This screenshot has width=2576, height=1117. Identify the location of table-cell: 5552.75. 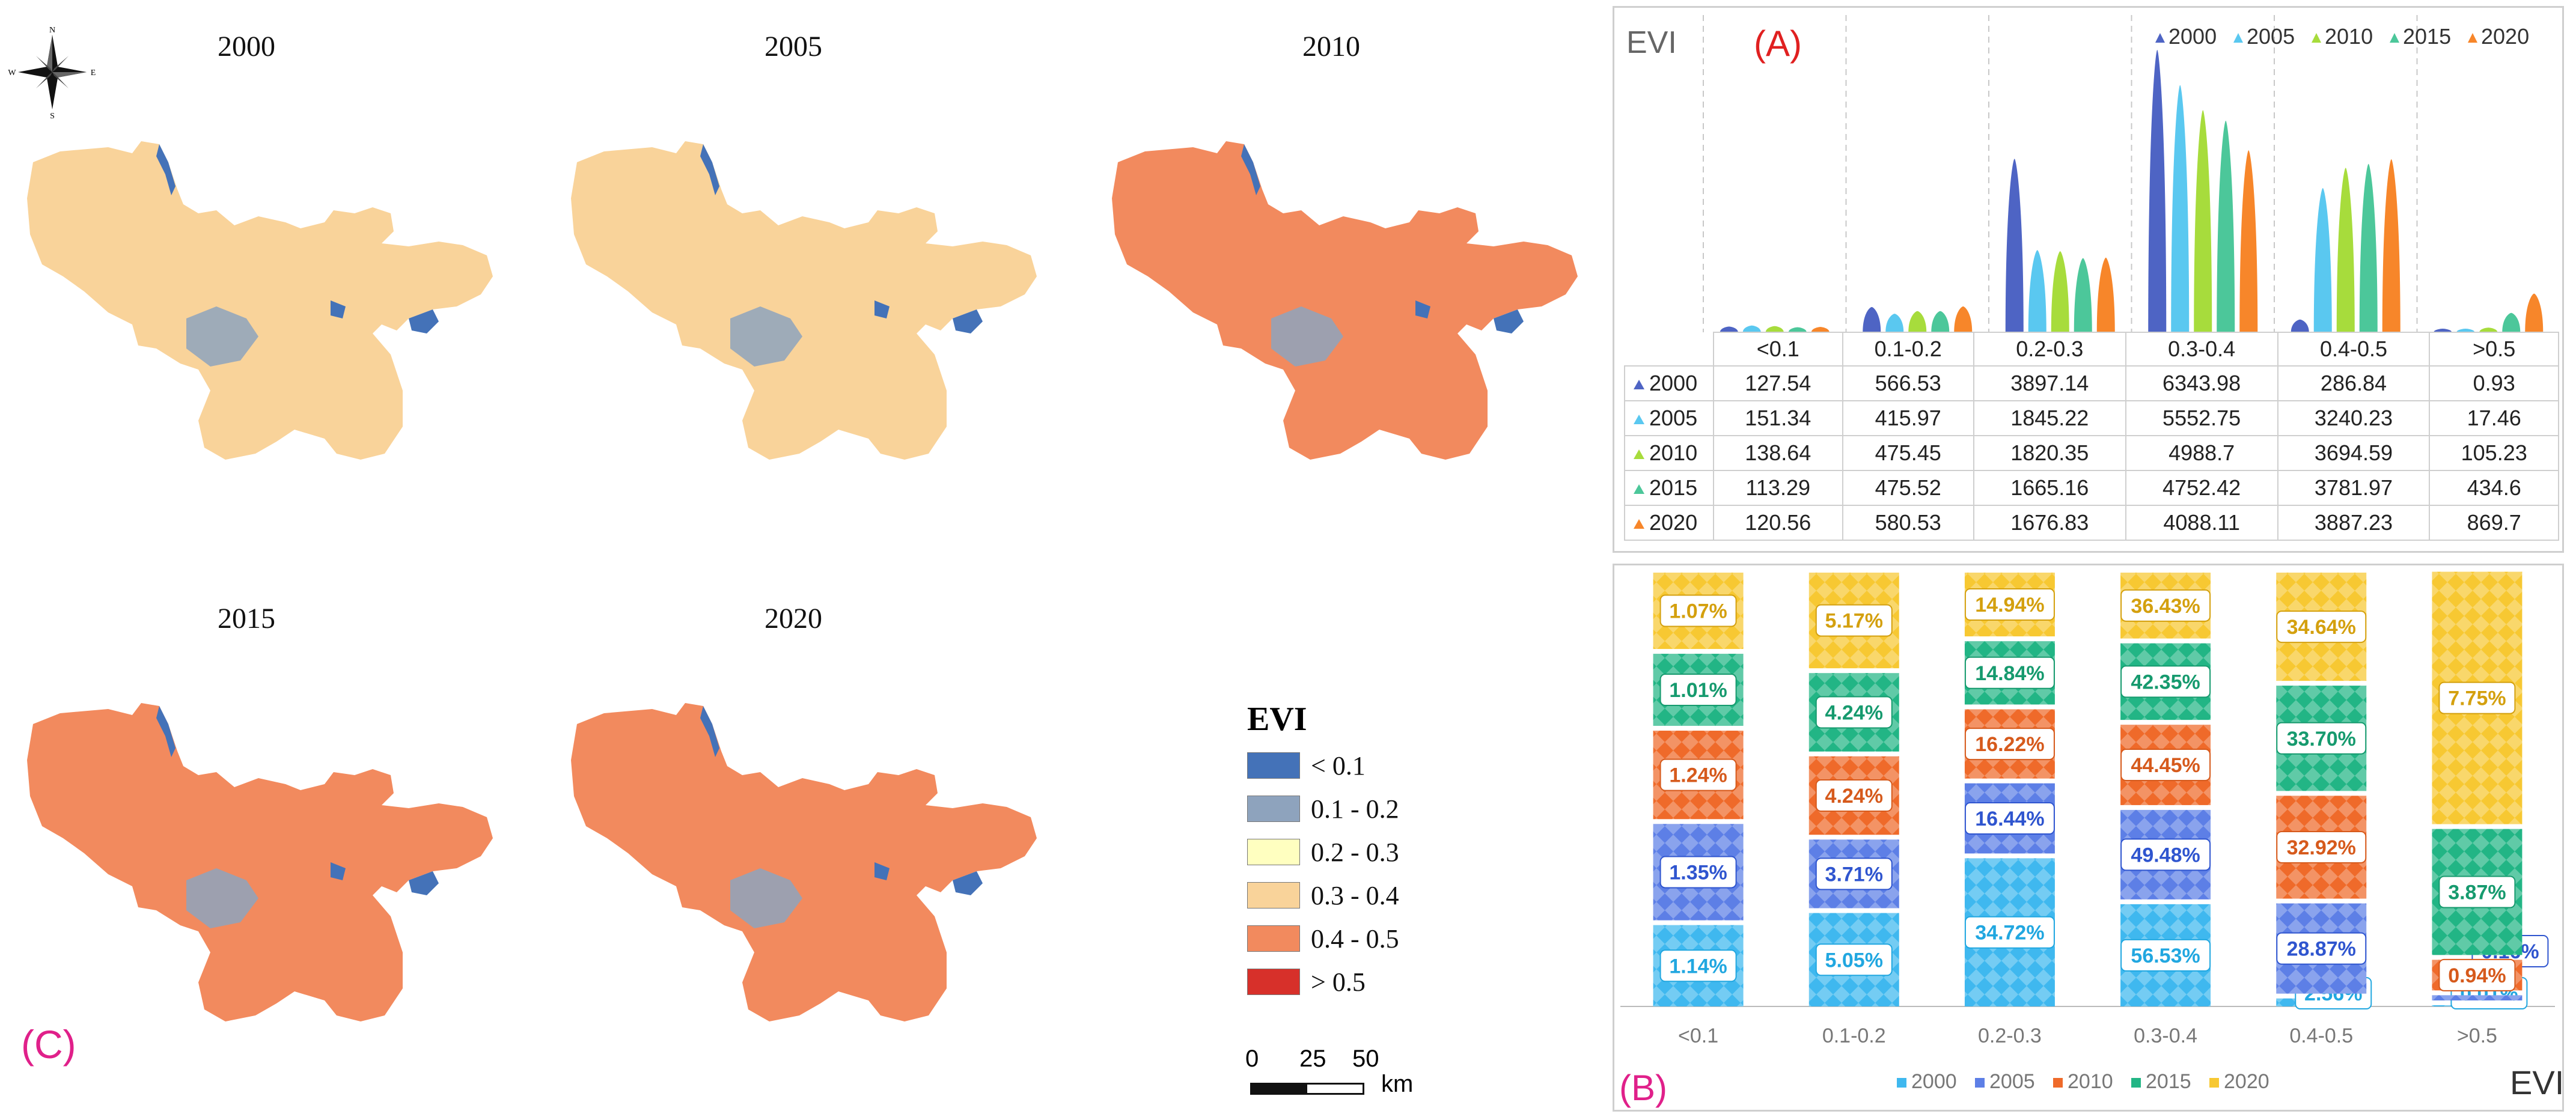
(2201, 418).